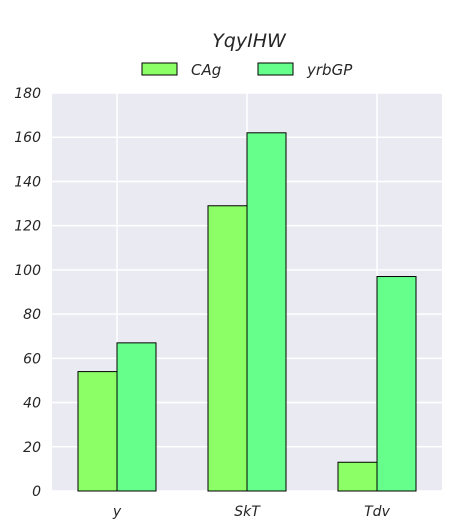 Image resolution: width=456 pixels, height=532 pixels. What do you see at coordinates (377, 512) in the screenshot?
I see `x-tick-label-Tdv: Tdv` at bounding box center [377, 512].